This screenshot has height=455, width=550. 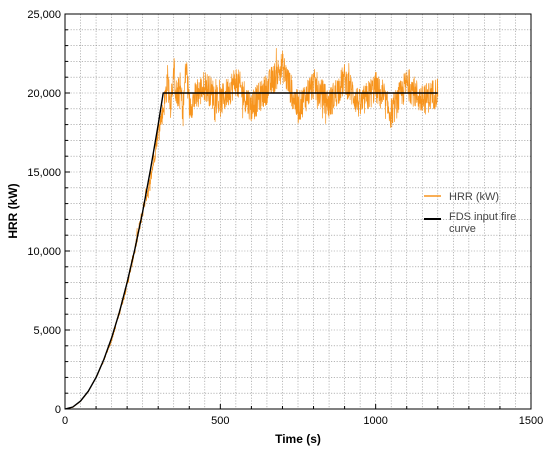 I want to click on y-tick-label: 20,000, so click(x=44, y=94).